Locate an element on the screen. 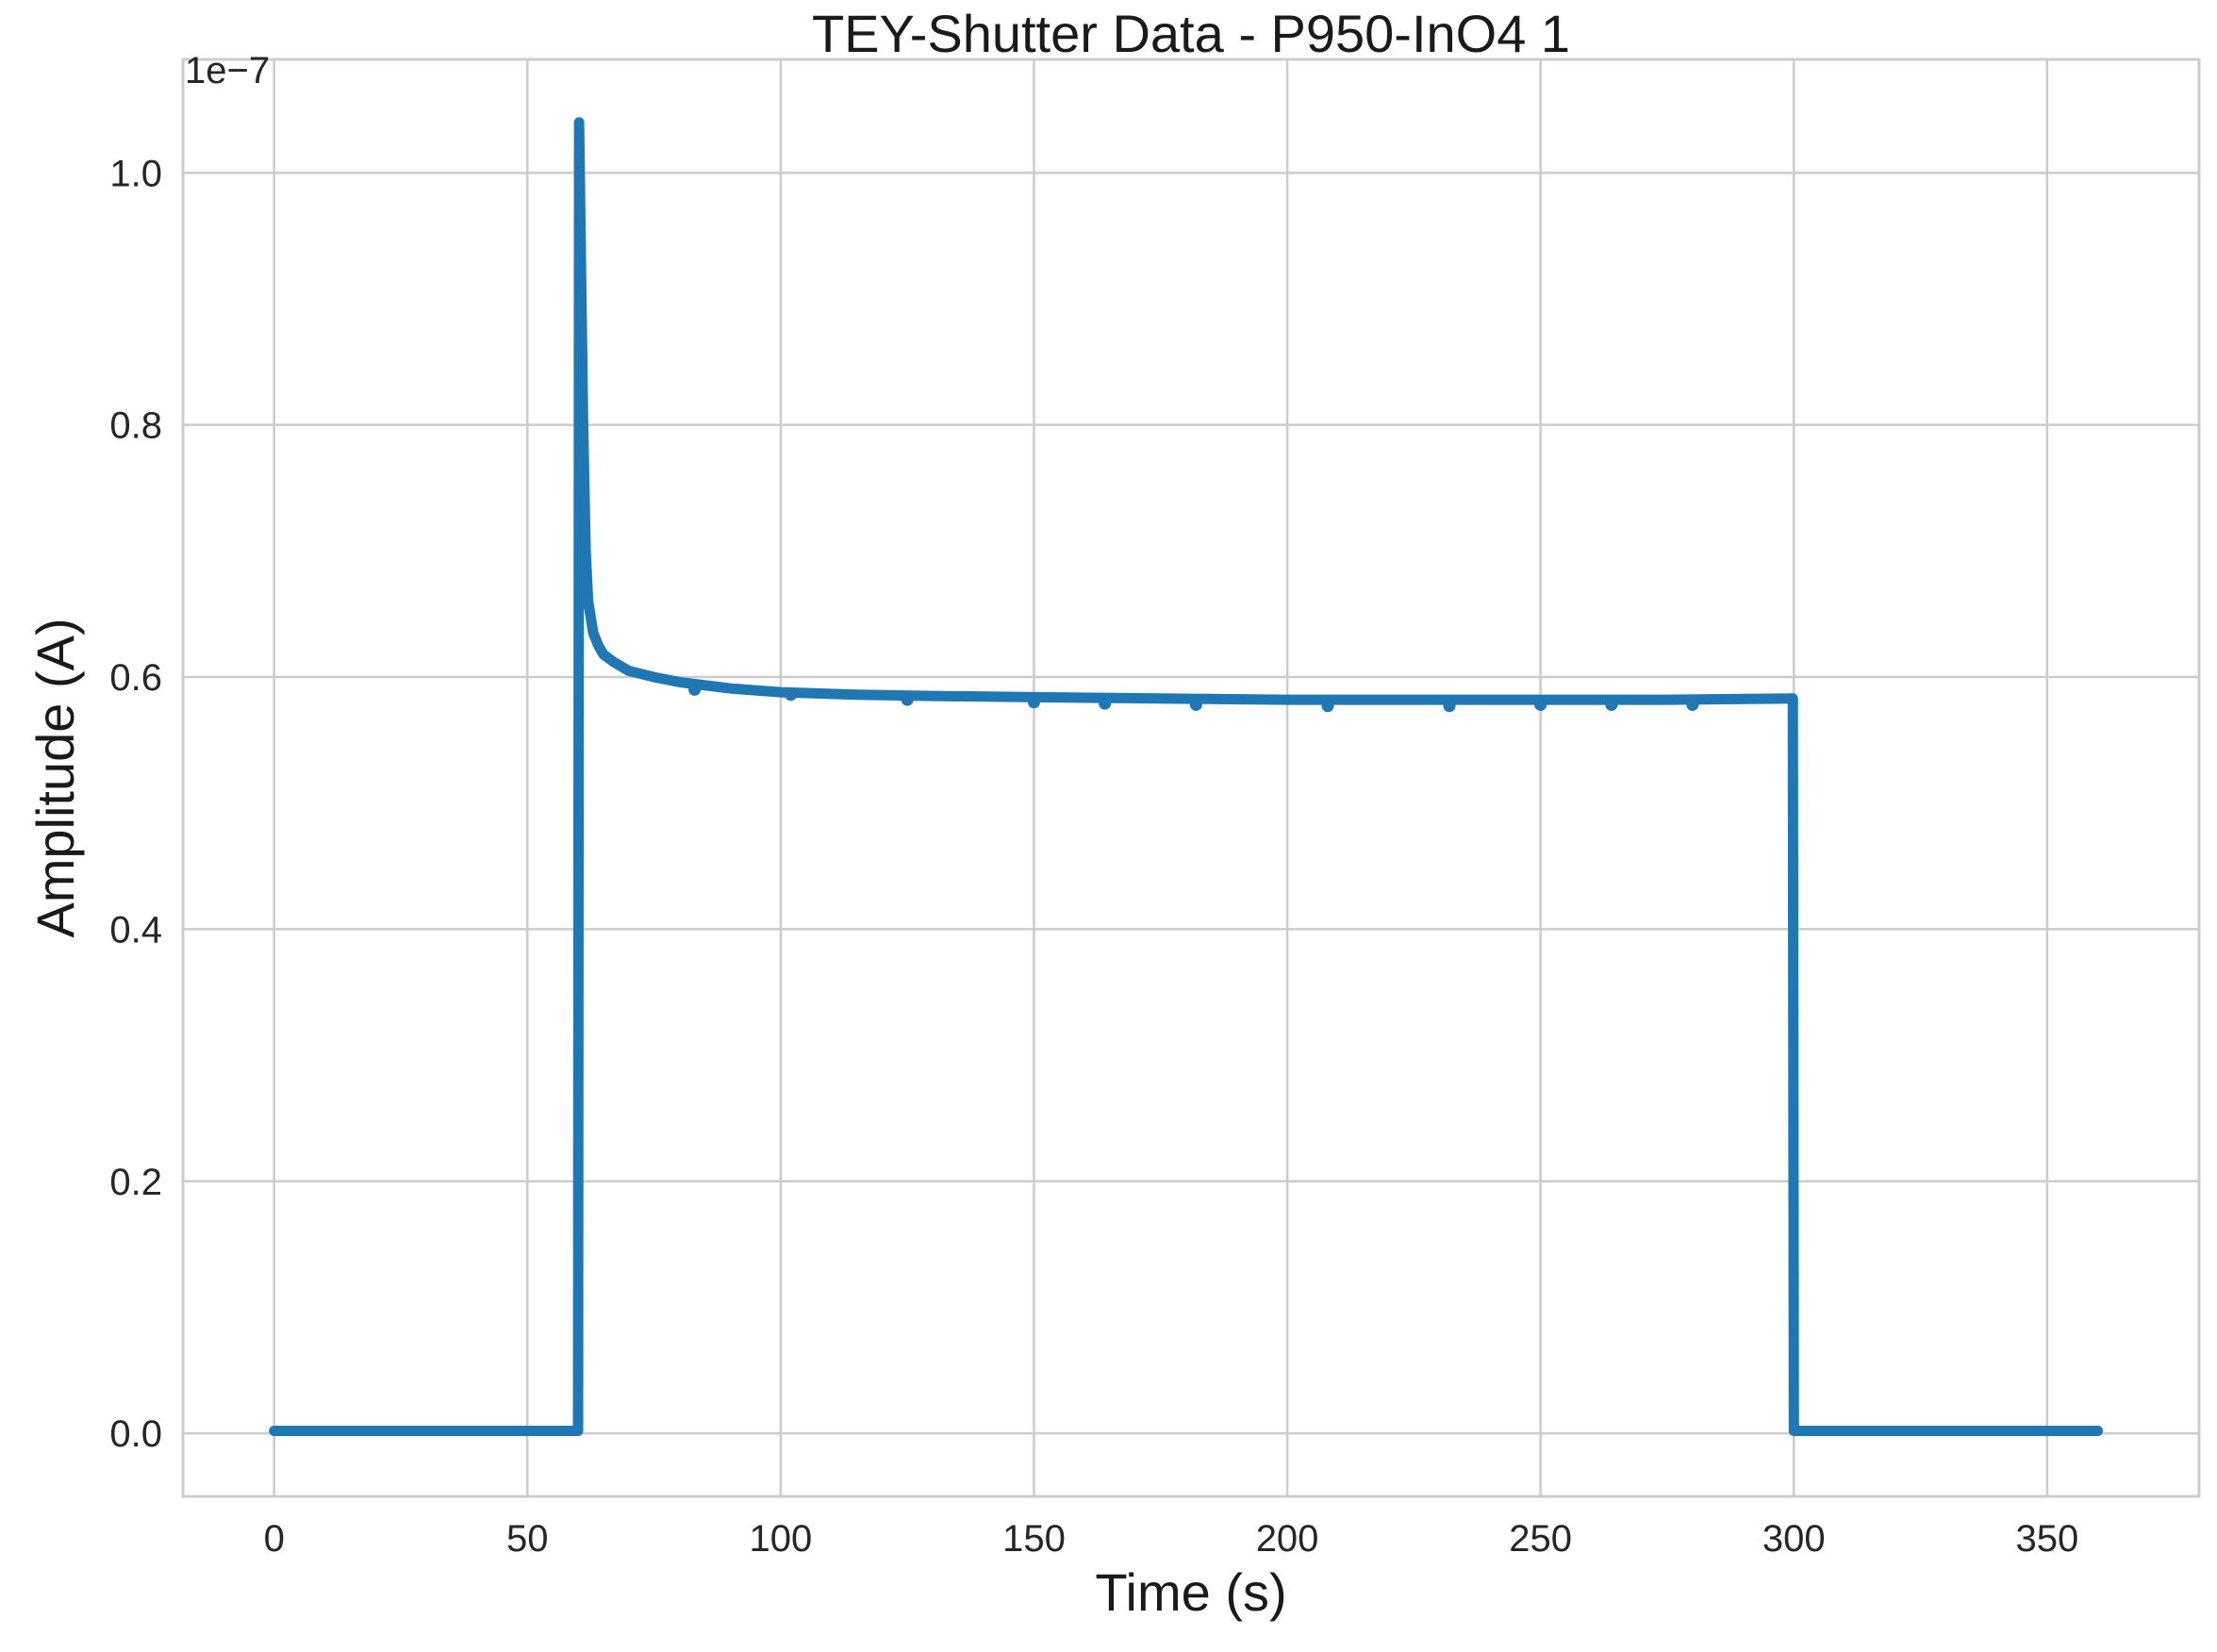  x-axis-label: Time (s) is located at coordinates (1190, 1592).